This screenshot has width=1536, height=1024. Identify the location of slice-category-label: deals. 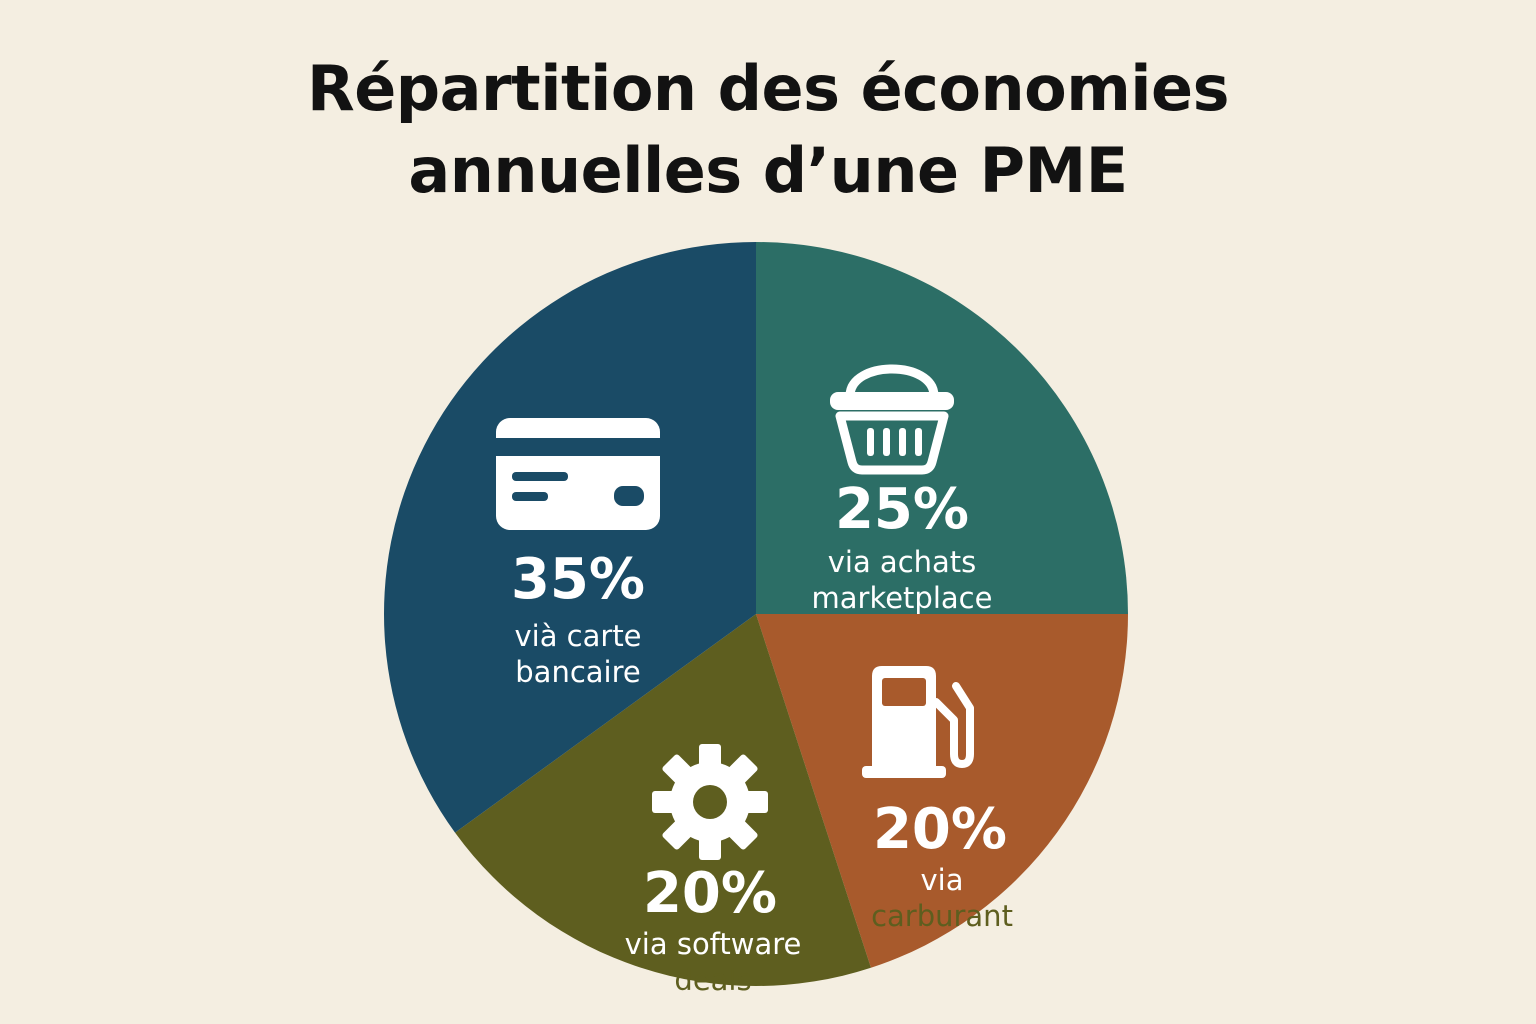
(712, 980).